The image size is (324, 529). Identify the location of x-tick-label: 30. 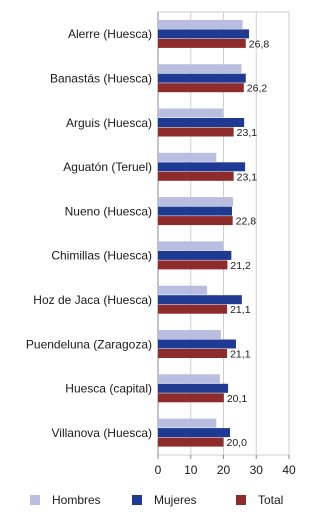
(257, 470).